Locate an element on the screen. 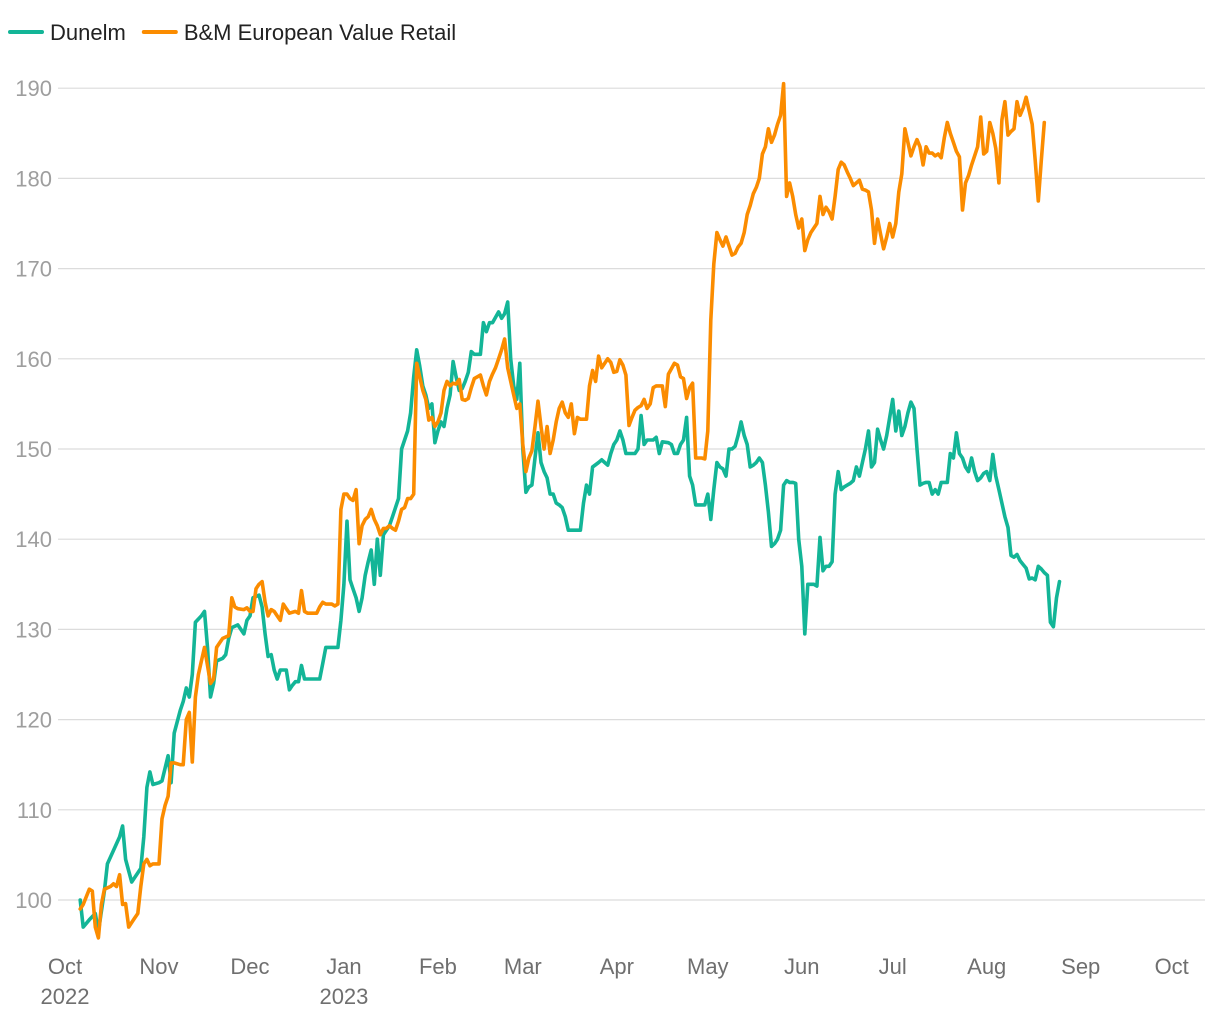  legend-label-1: B&M European Value Retail is located at coordinates (320, 32).